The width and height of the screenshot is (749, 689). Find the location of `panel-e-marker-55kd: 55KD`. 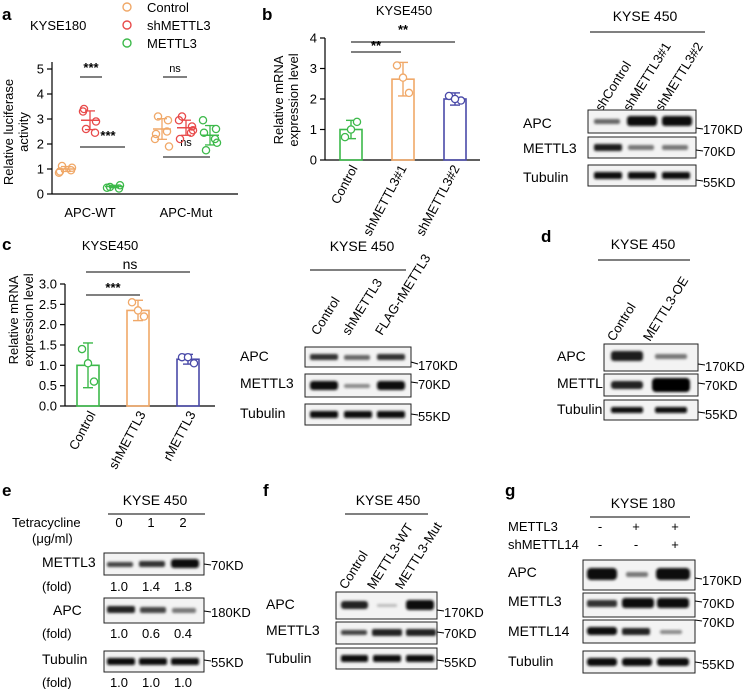

panel-e-marker-55kd: 55KD is located at coordinates (227, 662).